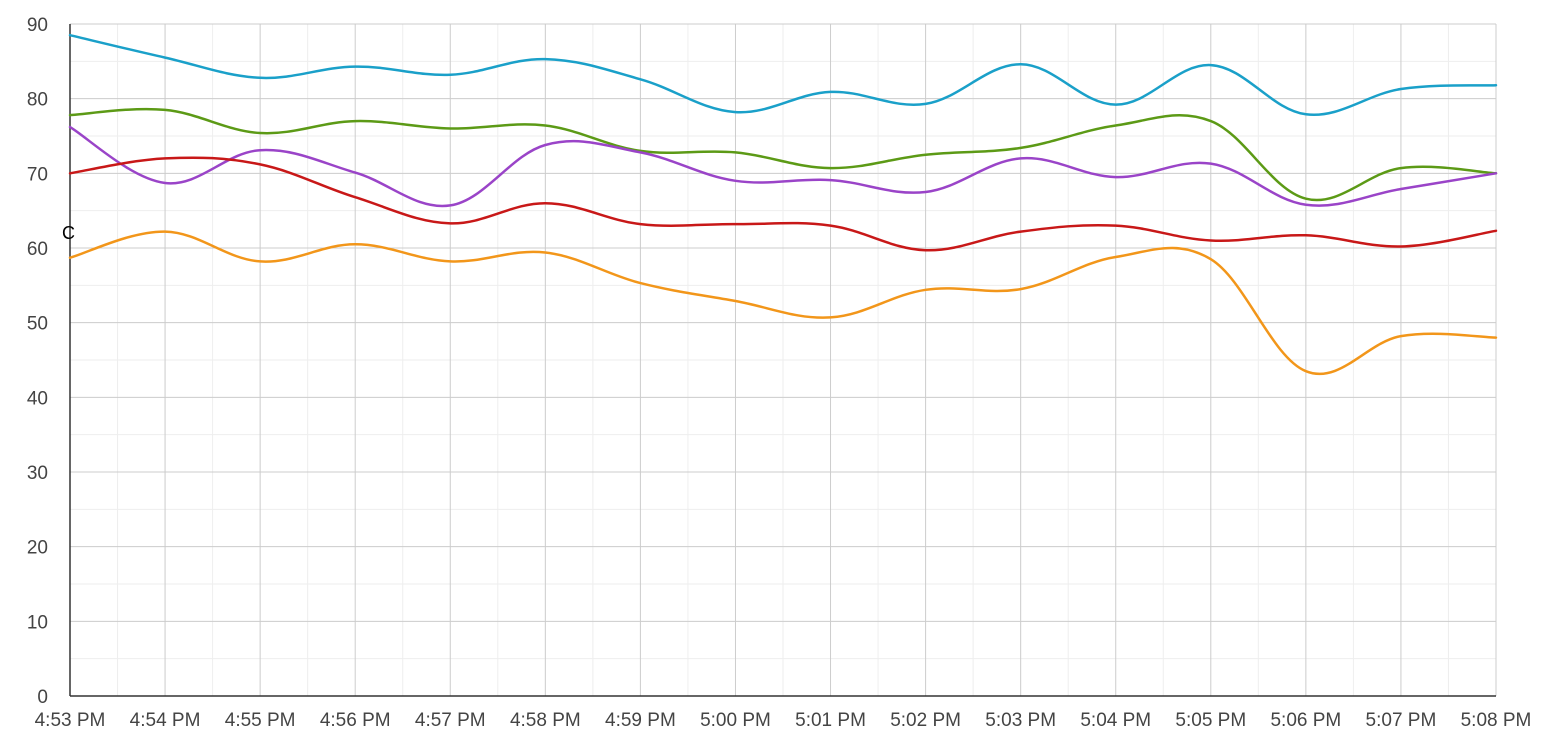 The width and height of the screenshot is (1568, 742). Describe the element at coordinates (1020, 720) in the screenshot. I see `x-tick-label: 5:03 PM` at that location.